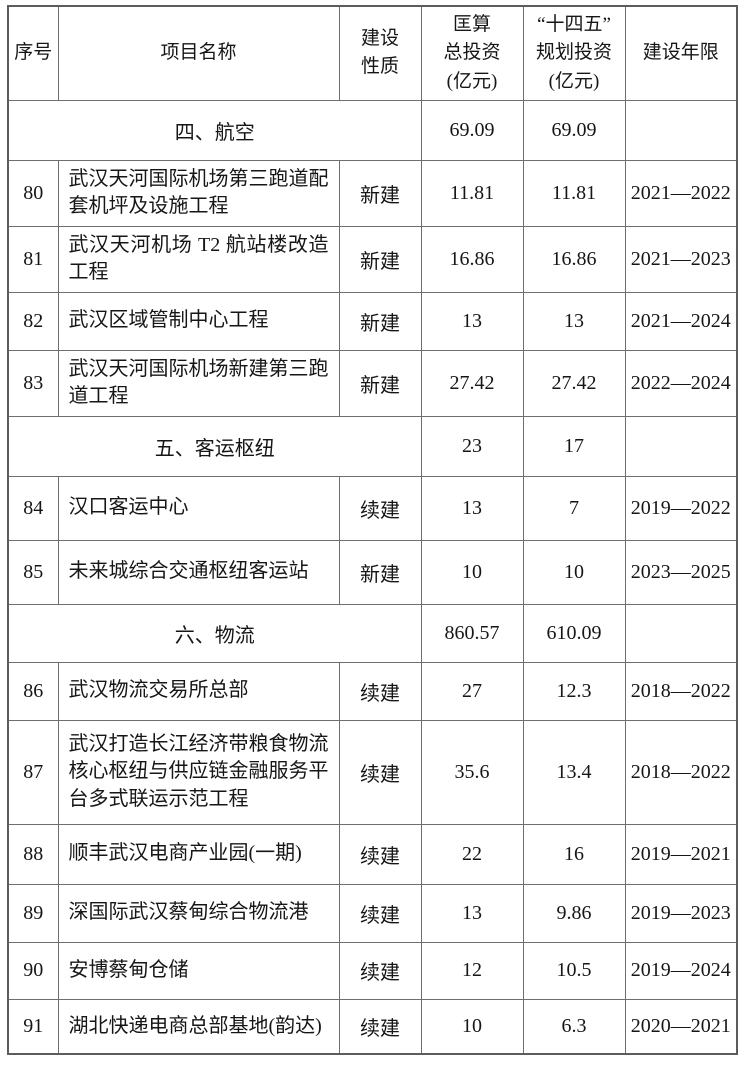  Describe the element at coordinates (372, 913) in the screenshot. I see `project-row: 89 深国际武汉蔡甸综合物流港 续建 13 9.86 2019—2023` at that location.